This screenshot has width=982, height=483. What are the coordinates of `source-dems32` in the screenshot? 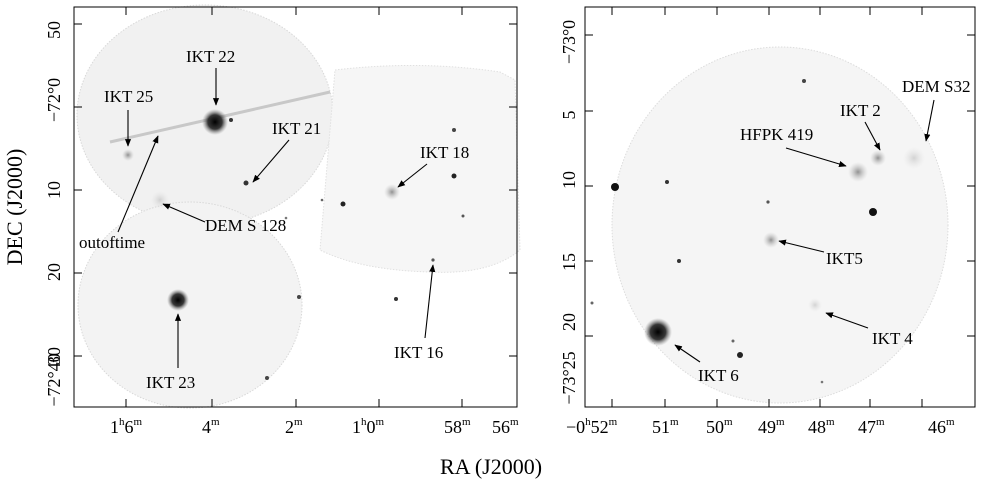 It's located at (914, 158).